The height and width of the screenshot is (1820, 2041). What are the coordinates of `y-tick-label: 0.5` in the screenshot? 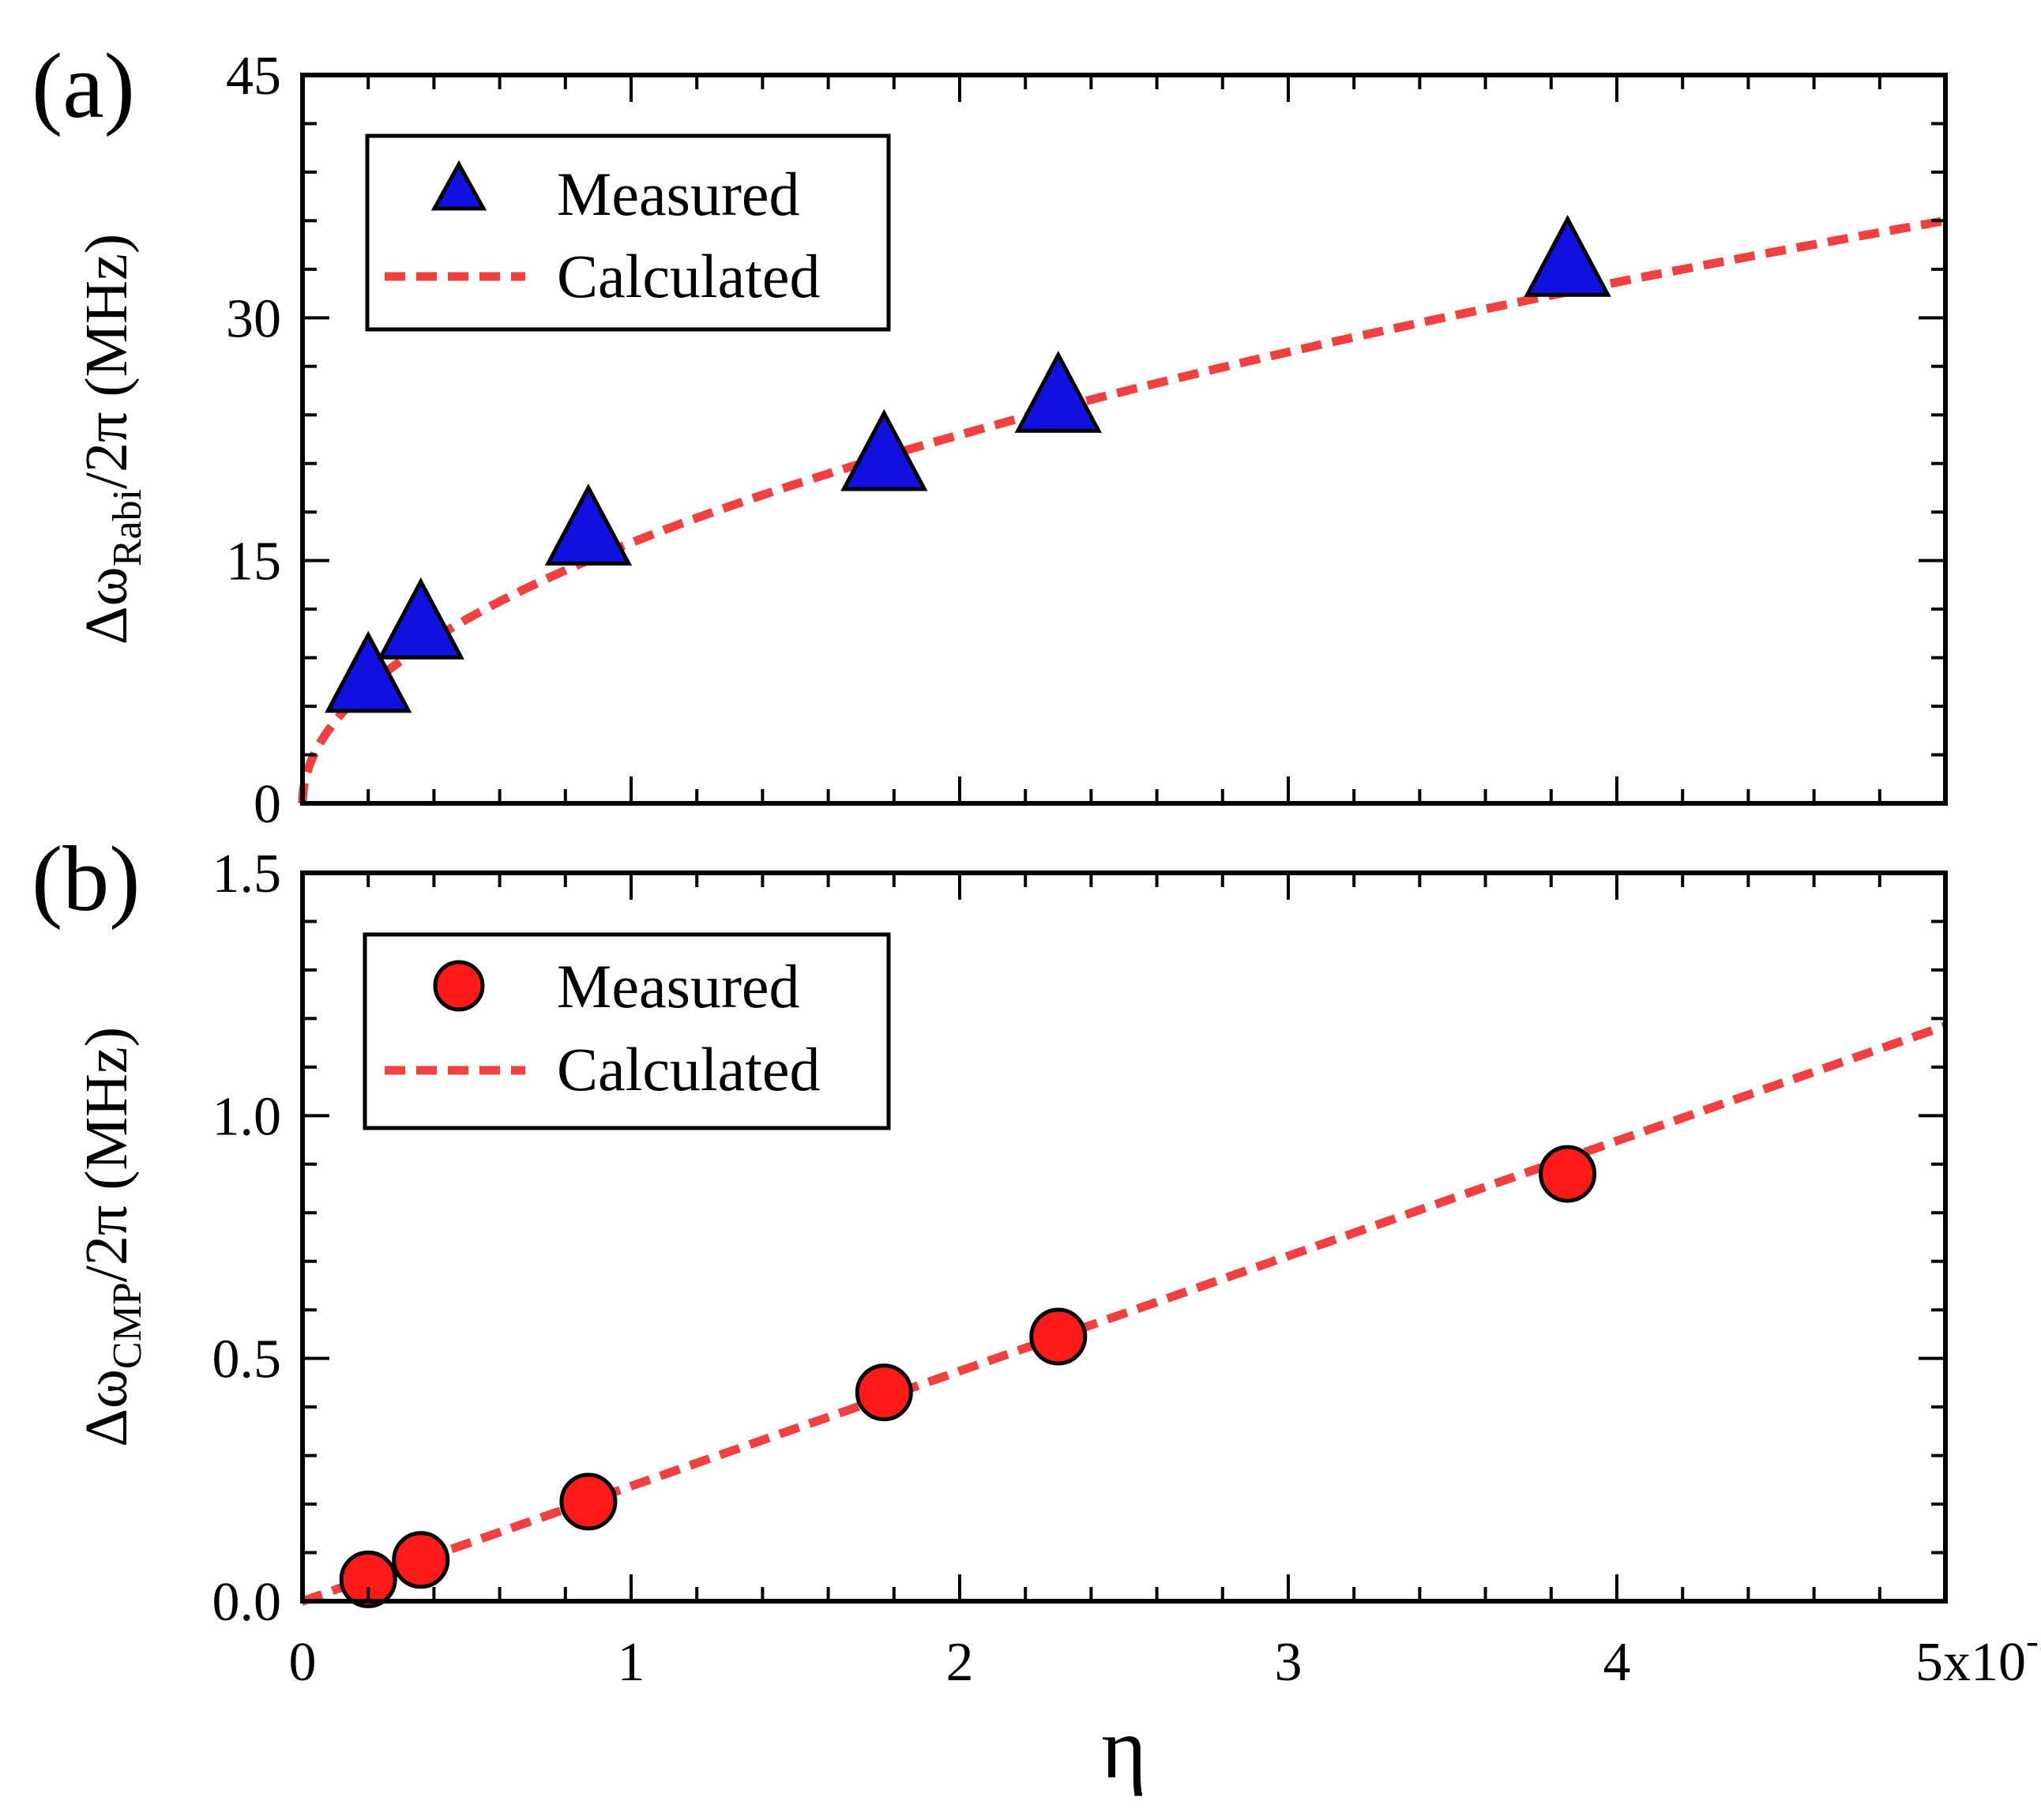 It's located at (247, 1359).